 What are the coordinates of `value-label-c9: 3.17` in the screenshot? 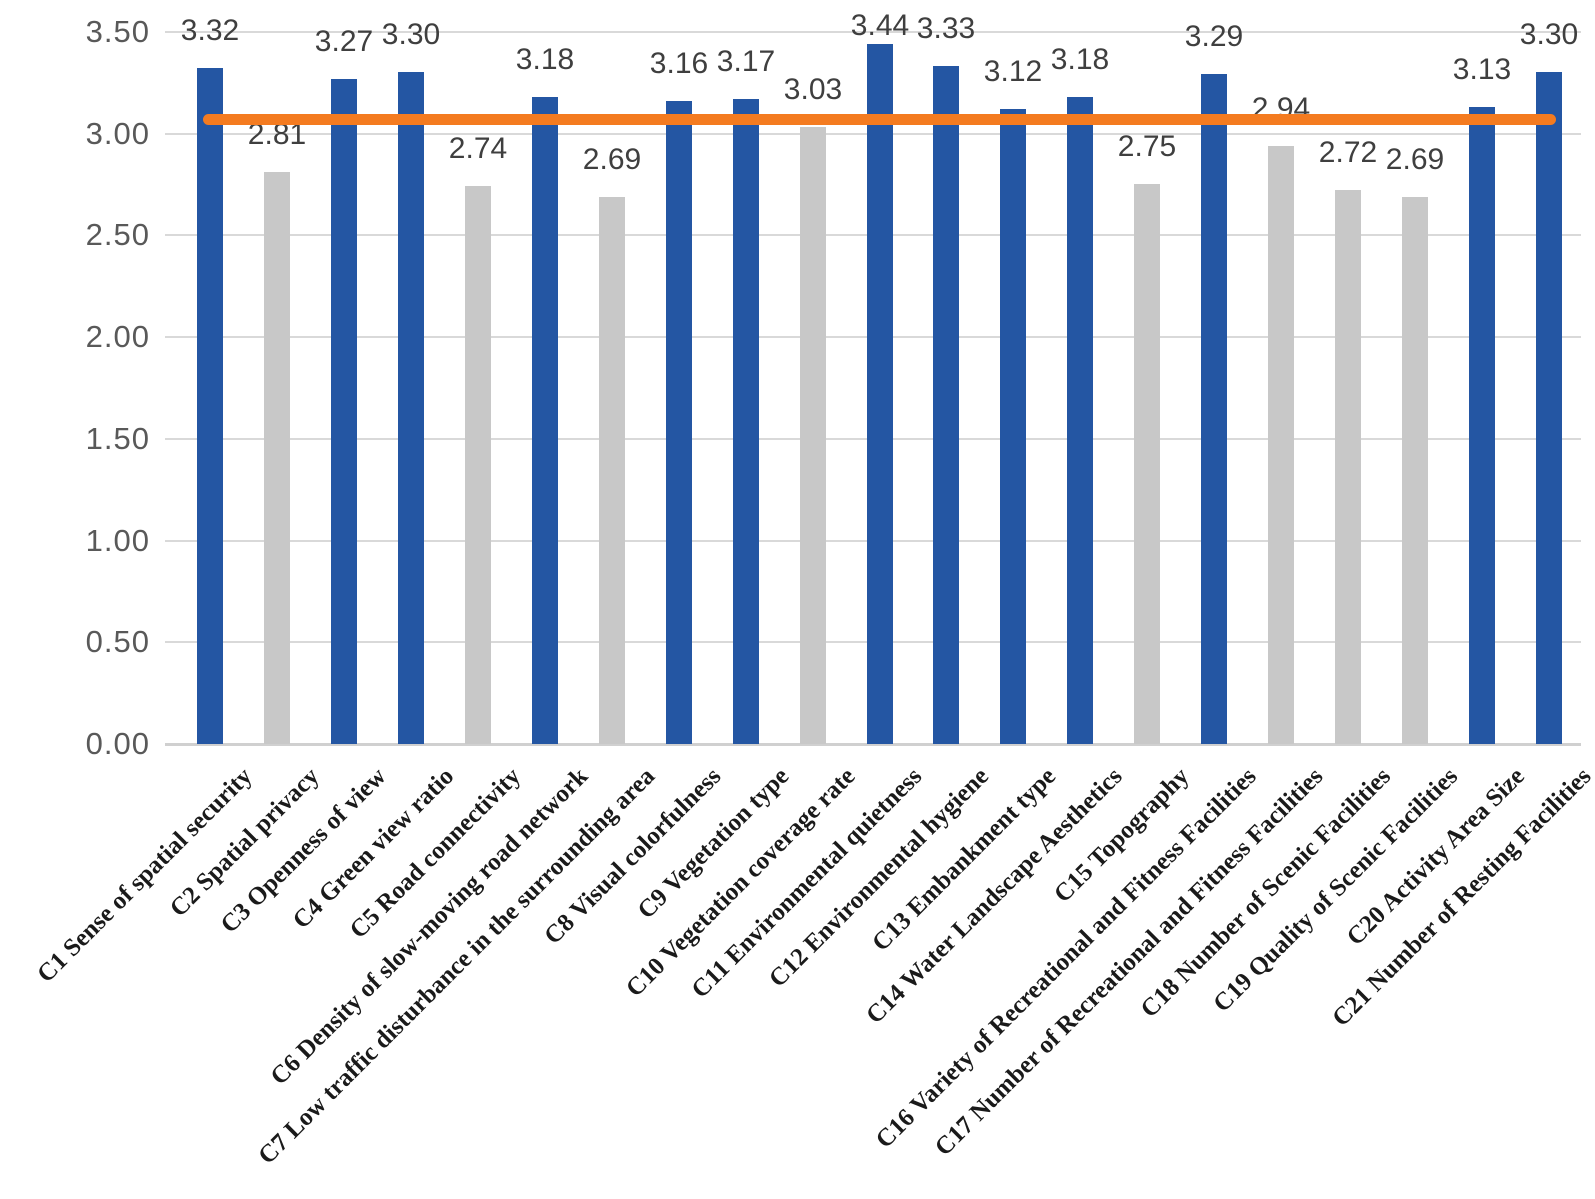 It's located at (746, 61).